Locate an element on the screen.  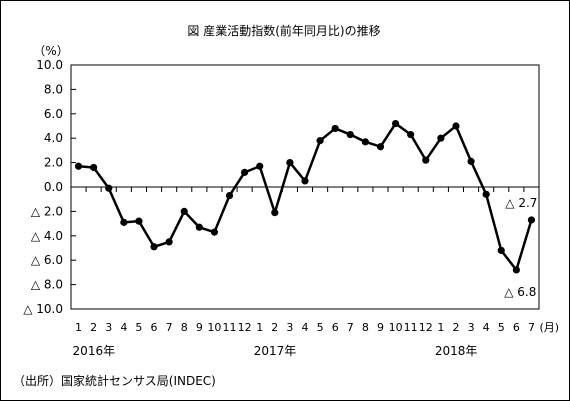
chart-title: 図 産業活動指数(前年同月比)の推移 is located at coordinates (283, 30).